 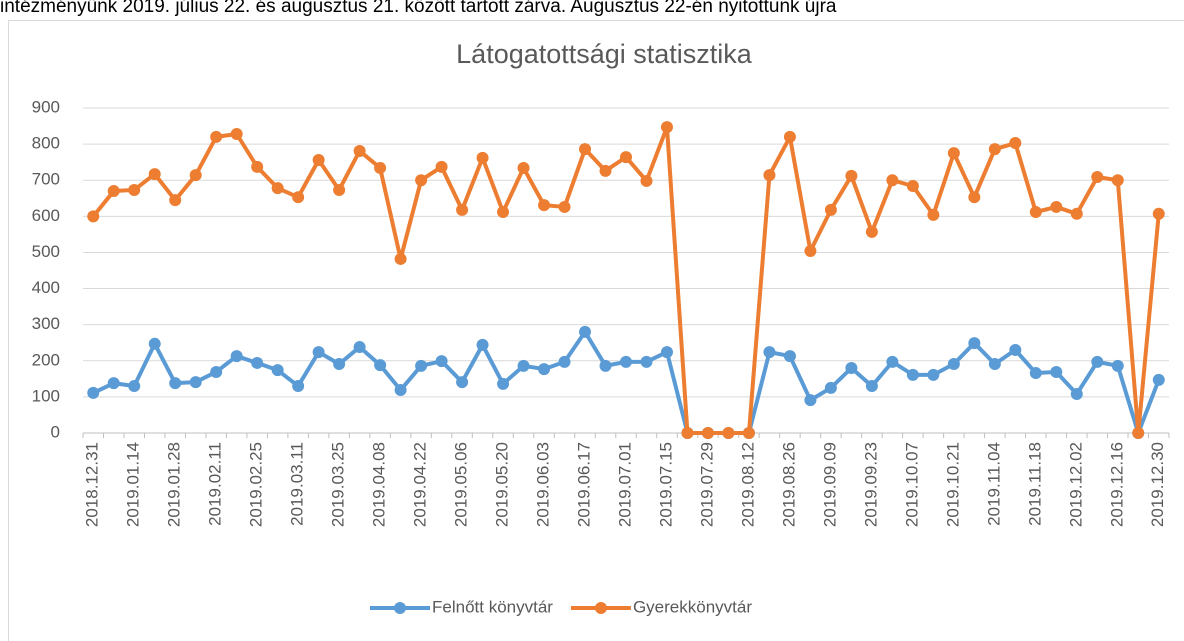 What do you see at coordinates (1075, 484) in the screenshot?
I see `x-tick-label: 2019.12.02` at bounding box center [1075, 484].